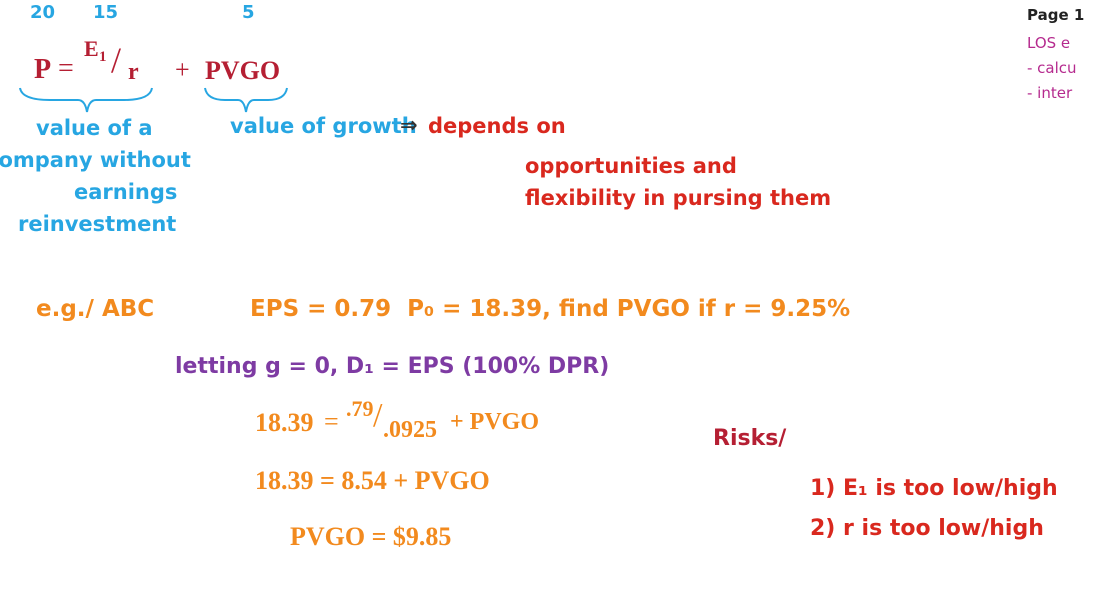 The image size is (1095, 594). I want to click on note: value of a, so click(94, 128).